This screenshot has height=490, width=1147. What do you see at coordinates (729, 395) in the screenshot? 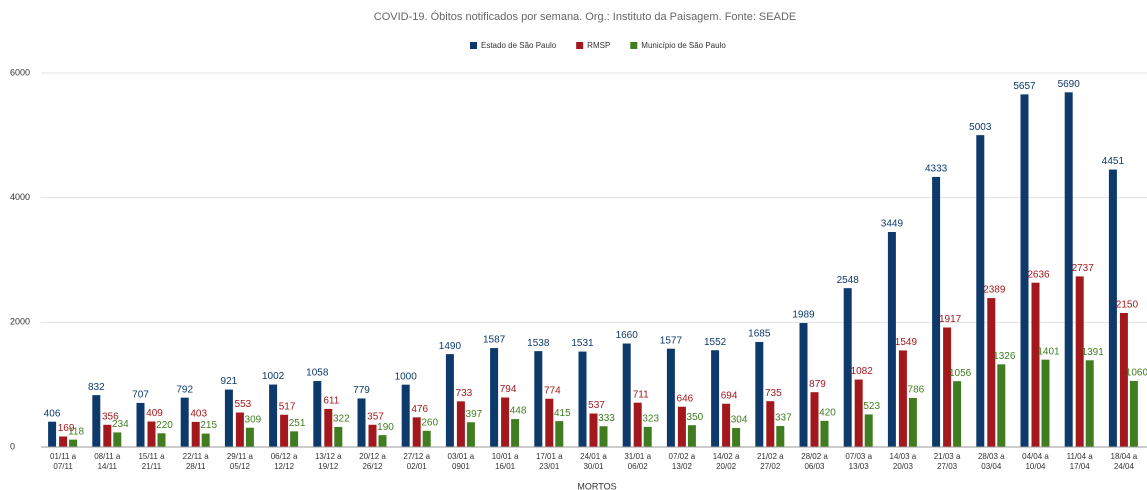
I see `value-label: 694` at bounding box center [729, 395].